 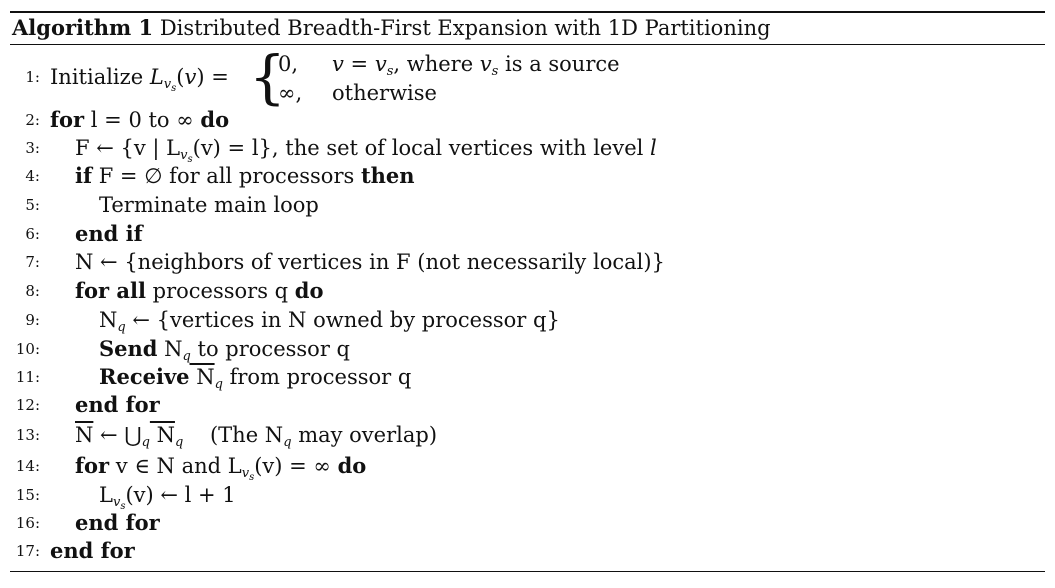 I want to click on top-rule, so click(x=527, y=12).